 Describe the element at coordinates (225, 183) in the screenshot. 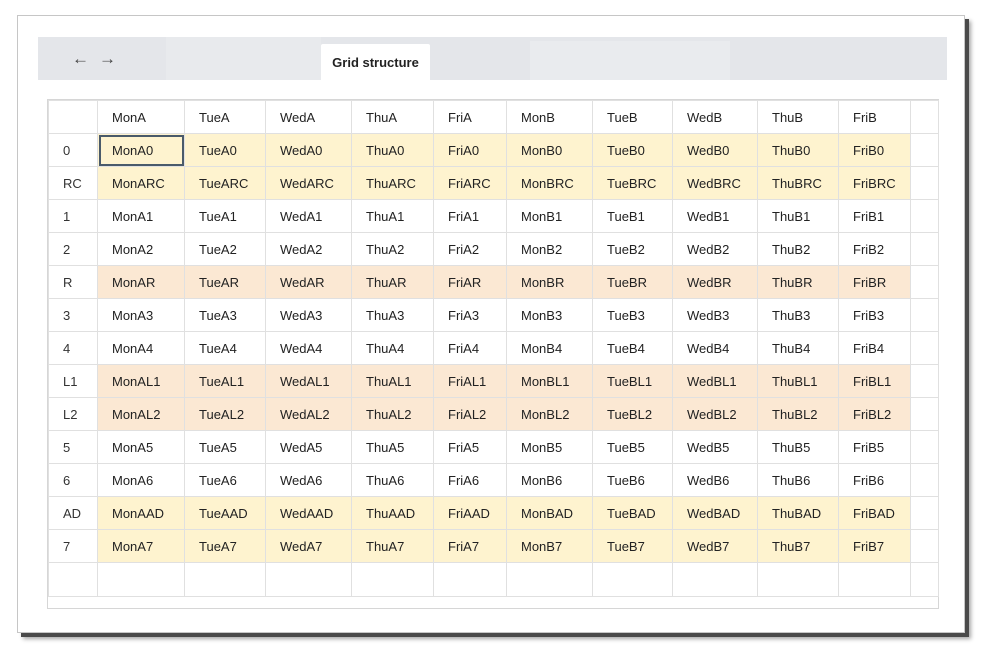

I see `grid-cell: TueARC` at that location.